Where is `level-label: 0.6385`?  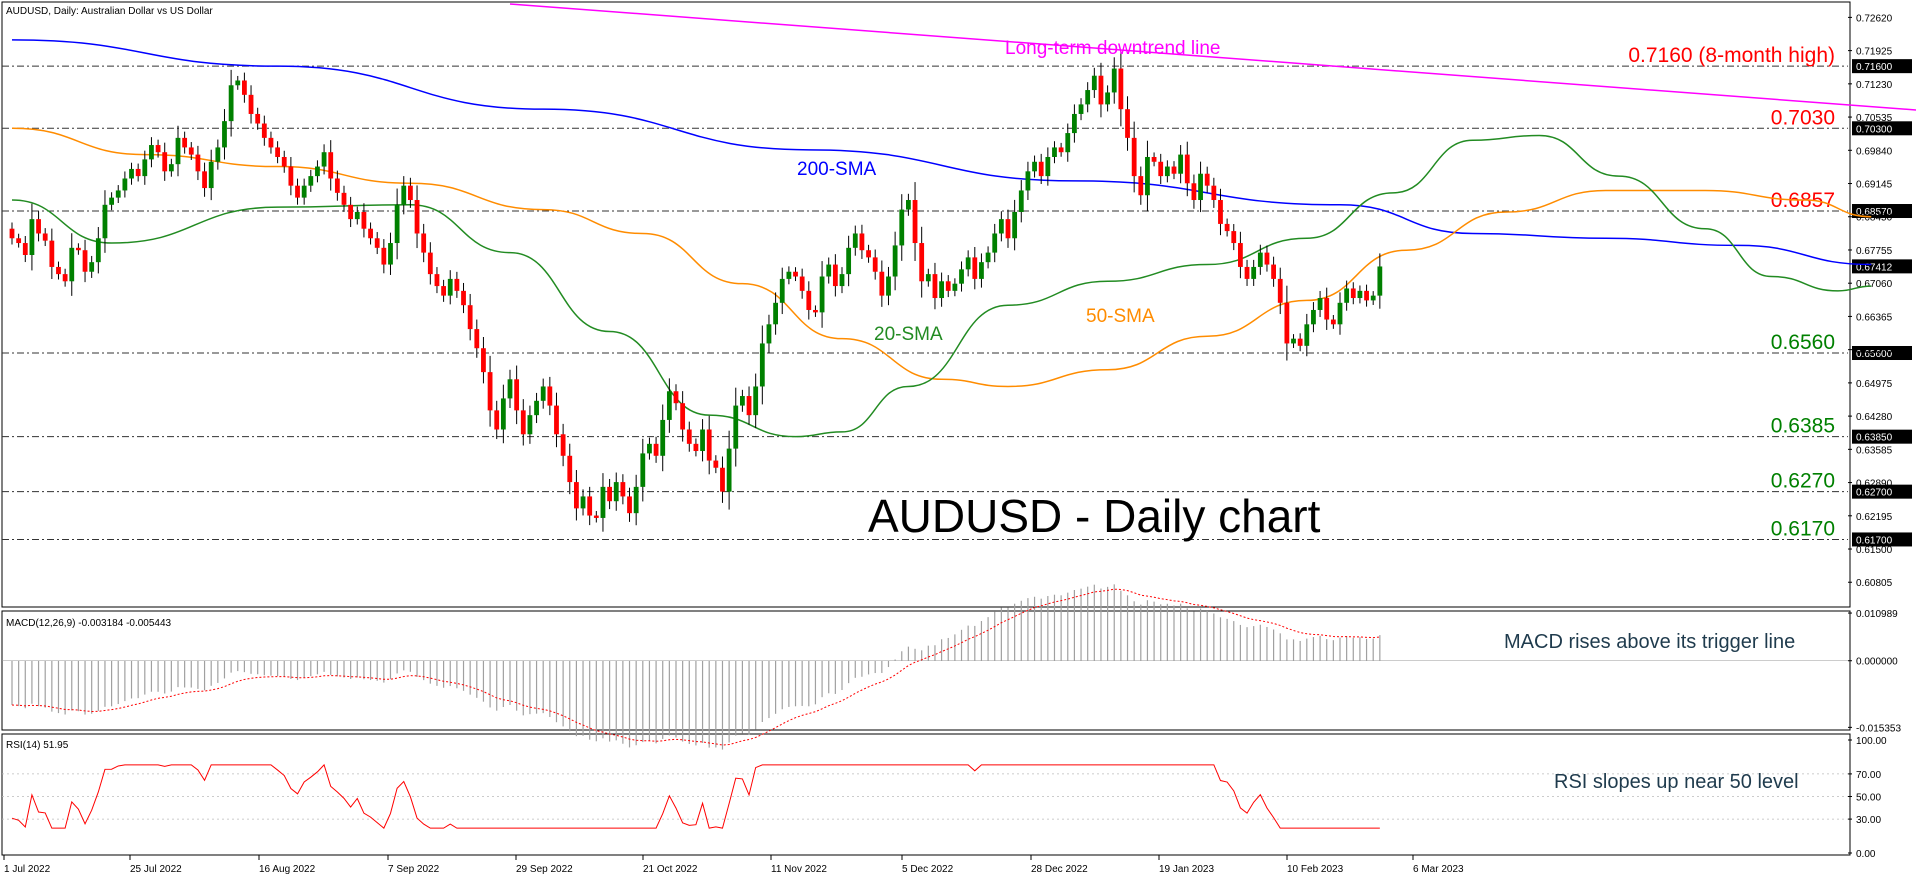 level-label: 0.6385 is located at coordinates (1803, 426).